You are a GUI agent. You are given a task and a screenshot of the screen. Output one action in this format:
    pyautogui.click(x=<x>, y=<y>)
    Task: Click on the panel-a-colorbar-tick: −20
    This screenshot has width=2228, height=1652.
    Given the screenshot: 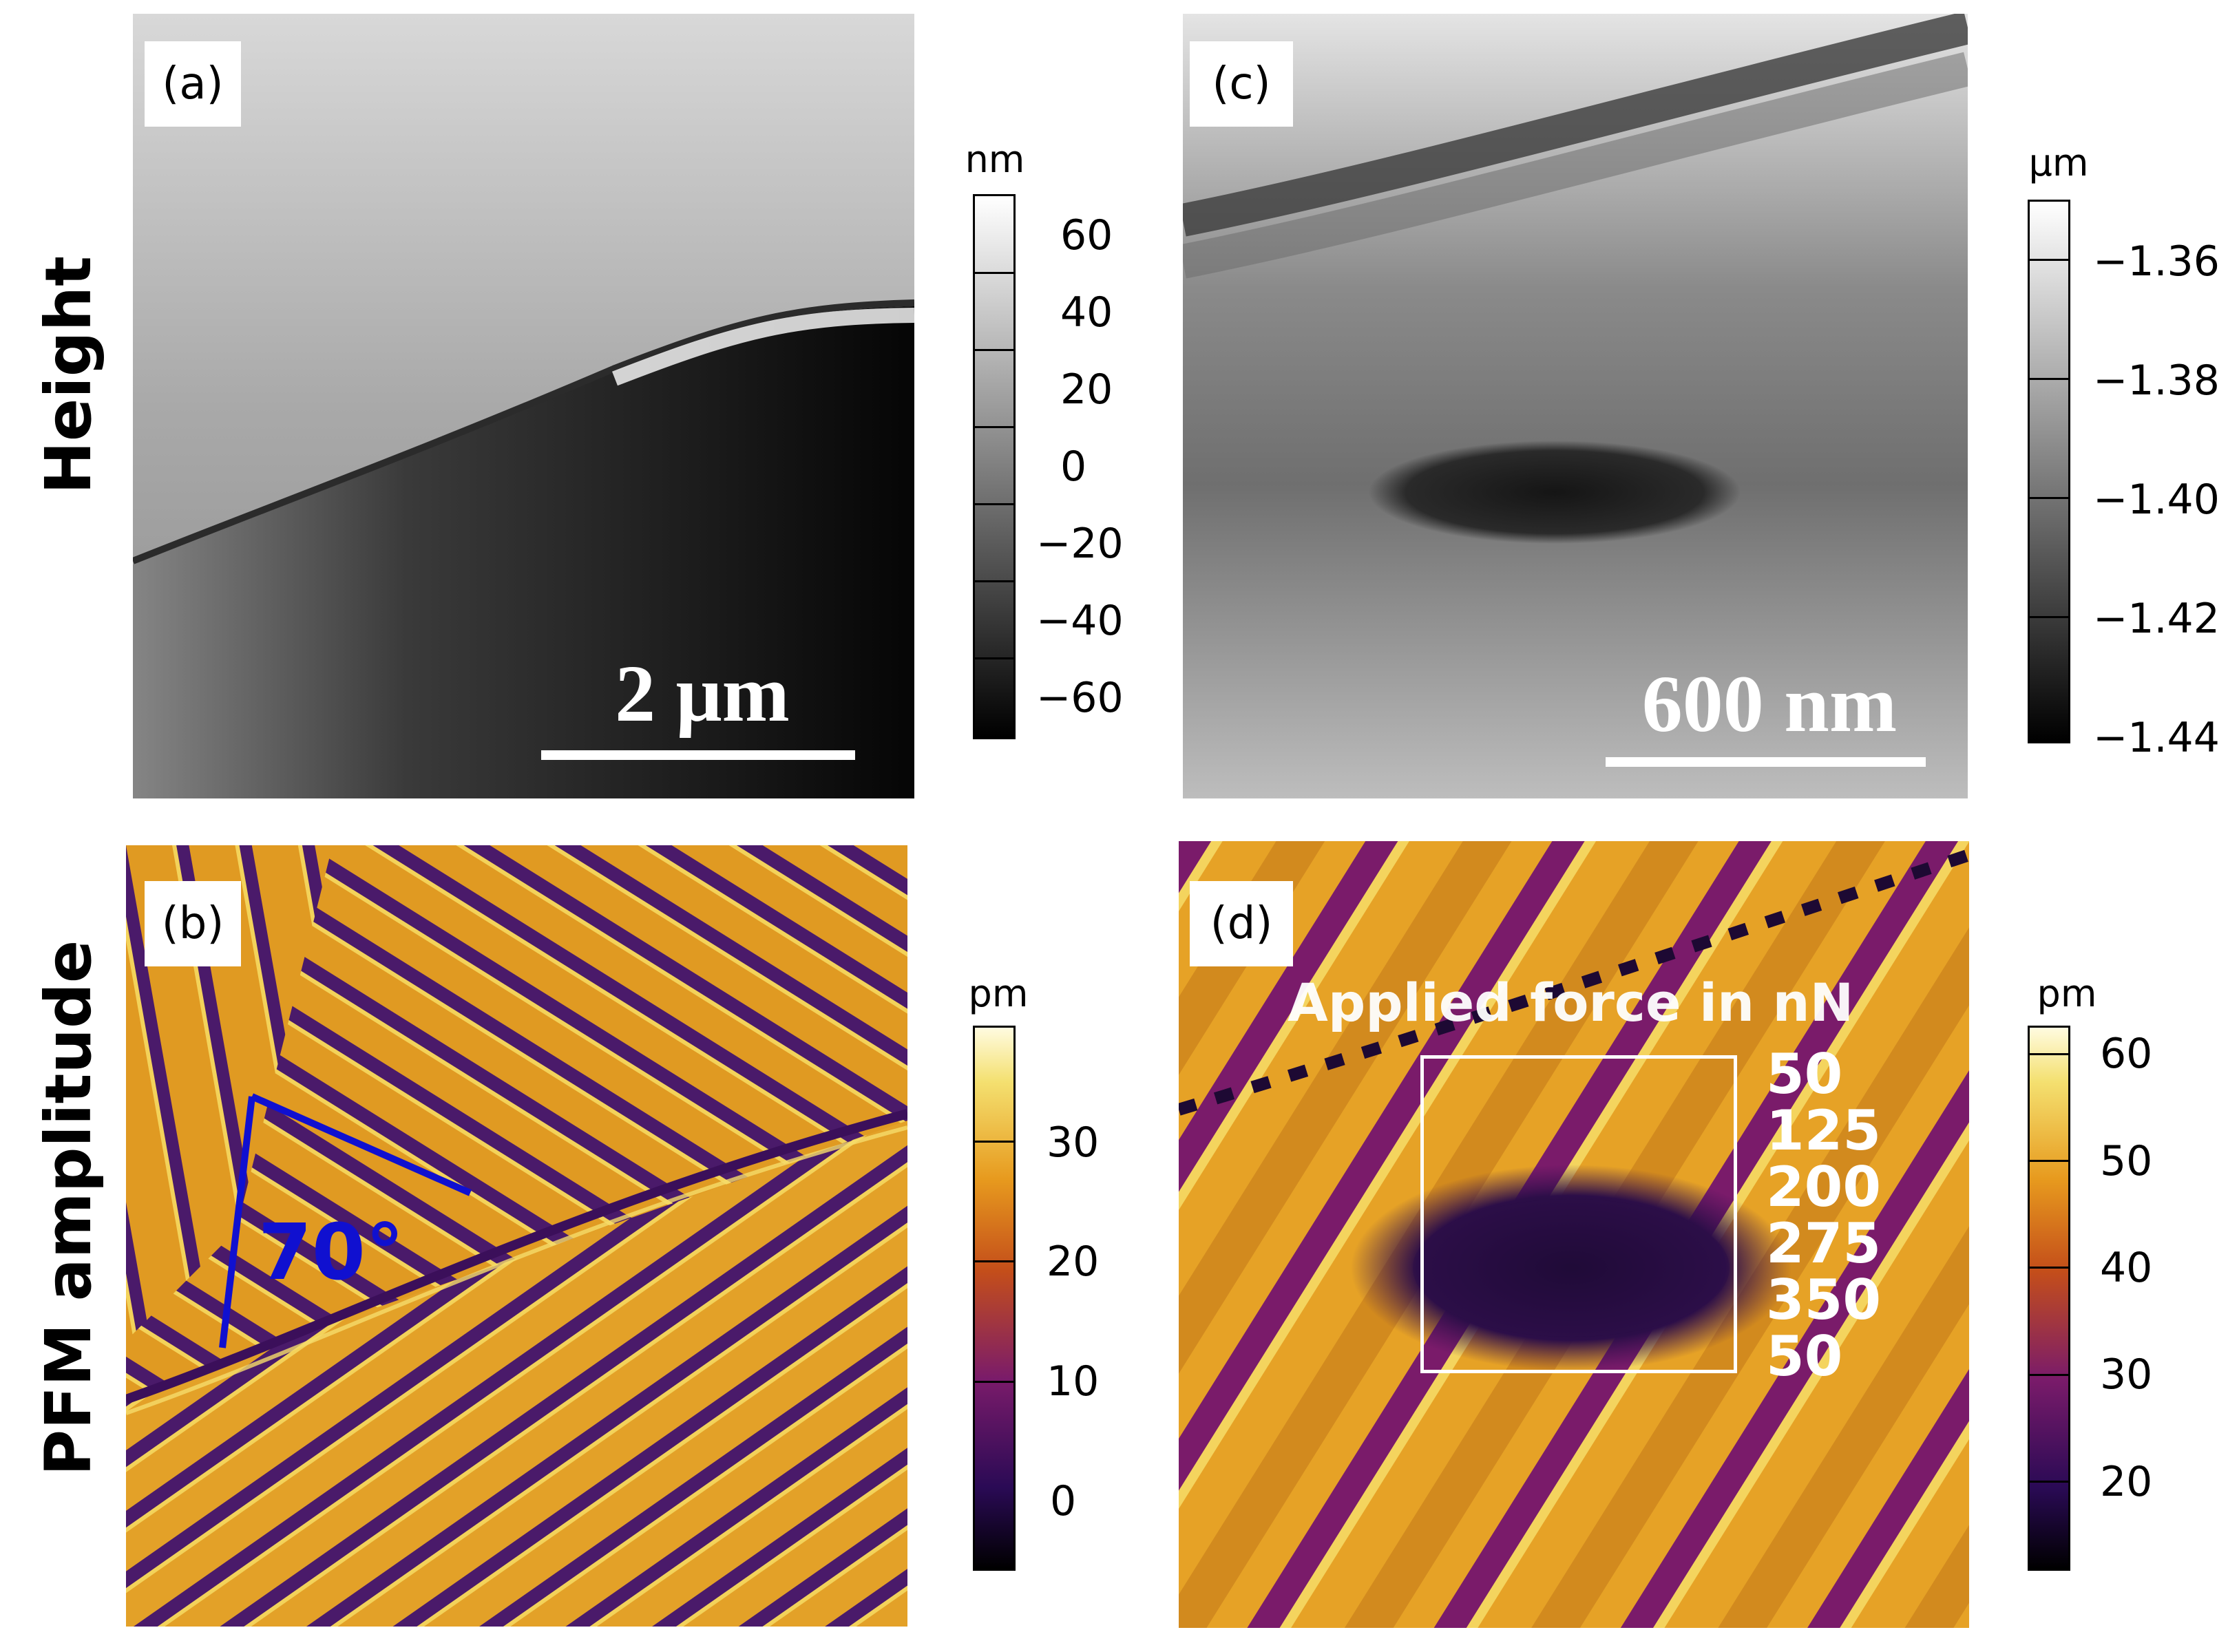 What is the action you would take?
    pyautogui.click(x=1080, y=544)
    